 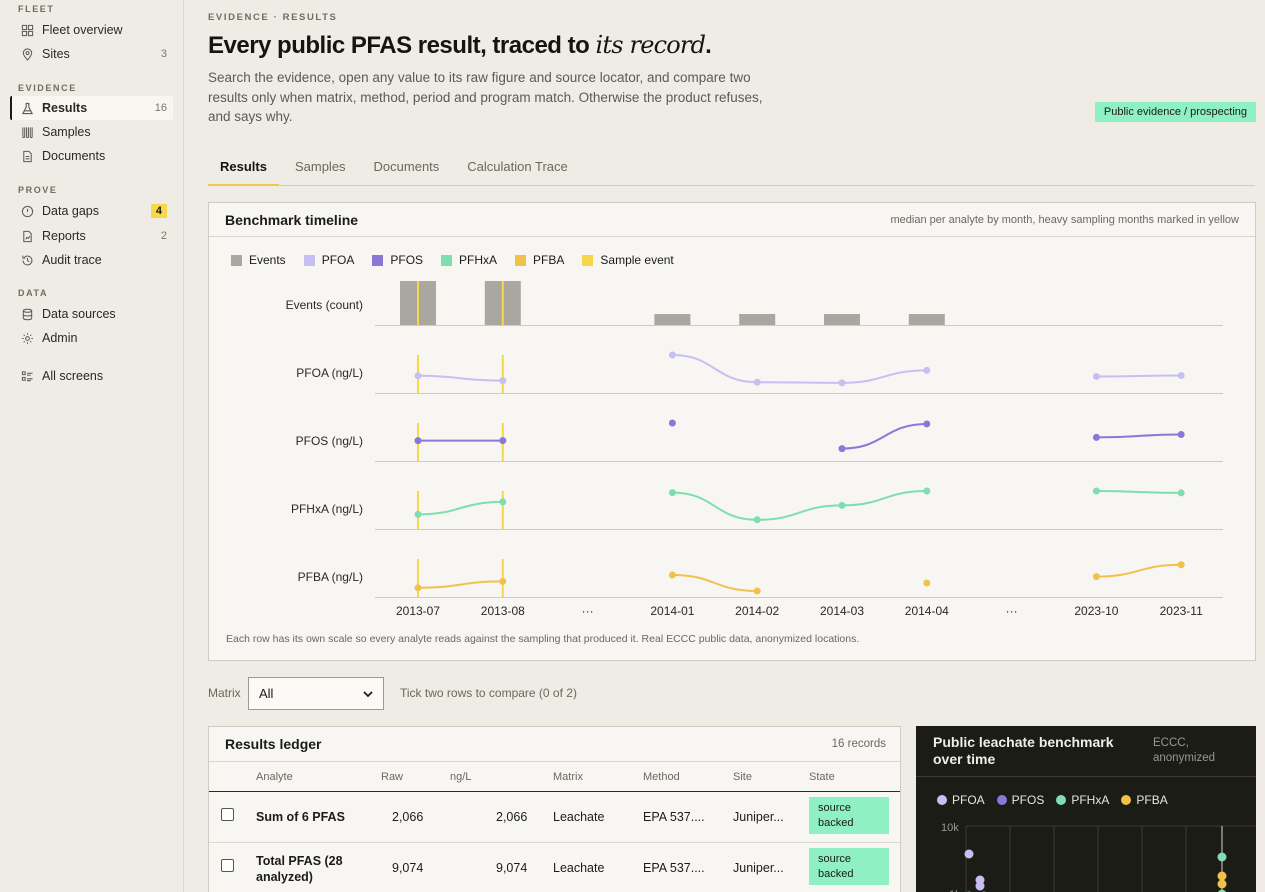 I want to click on sidebar-item-results: Results 16, so click(x=91, y=108).